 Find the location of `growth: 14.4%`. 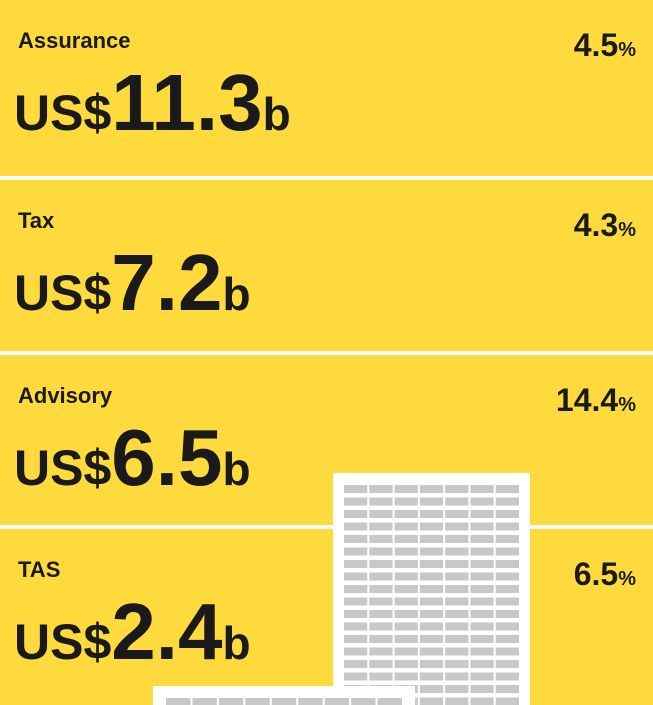

growth: 14.4% is located at coordinates (596, 400).